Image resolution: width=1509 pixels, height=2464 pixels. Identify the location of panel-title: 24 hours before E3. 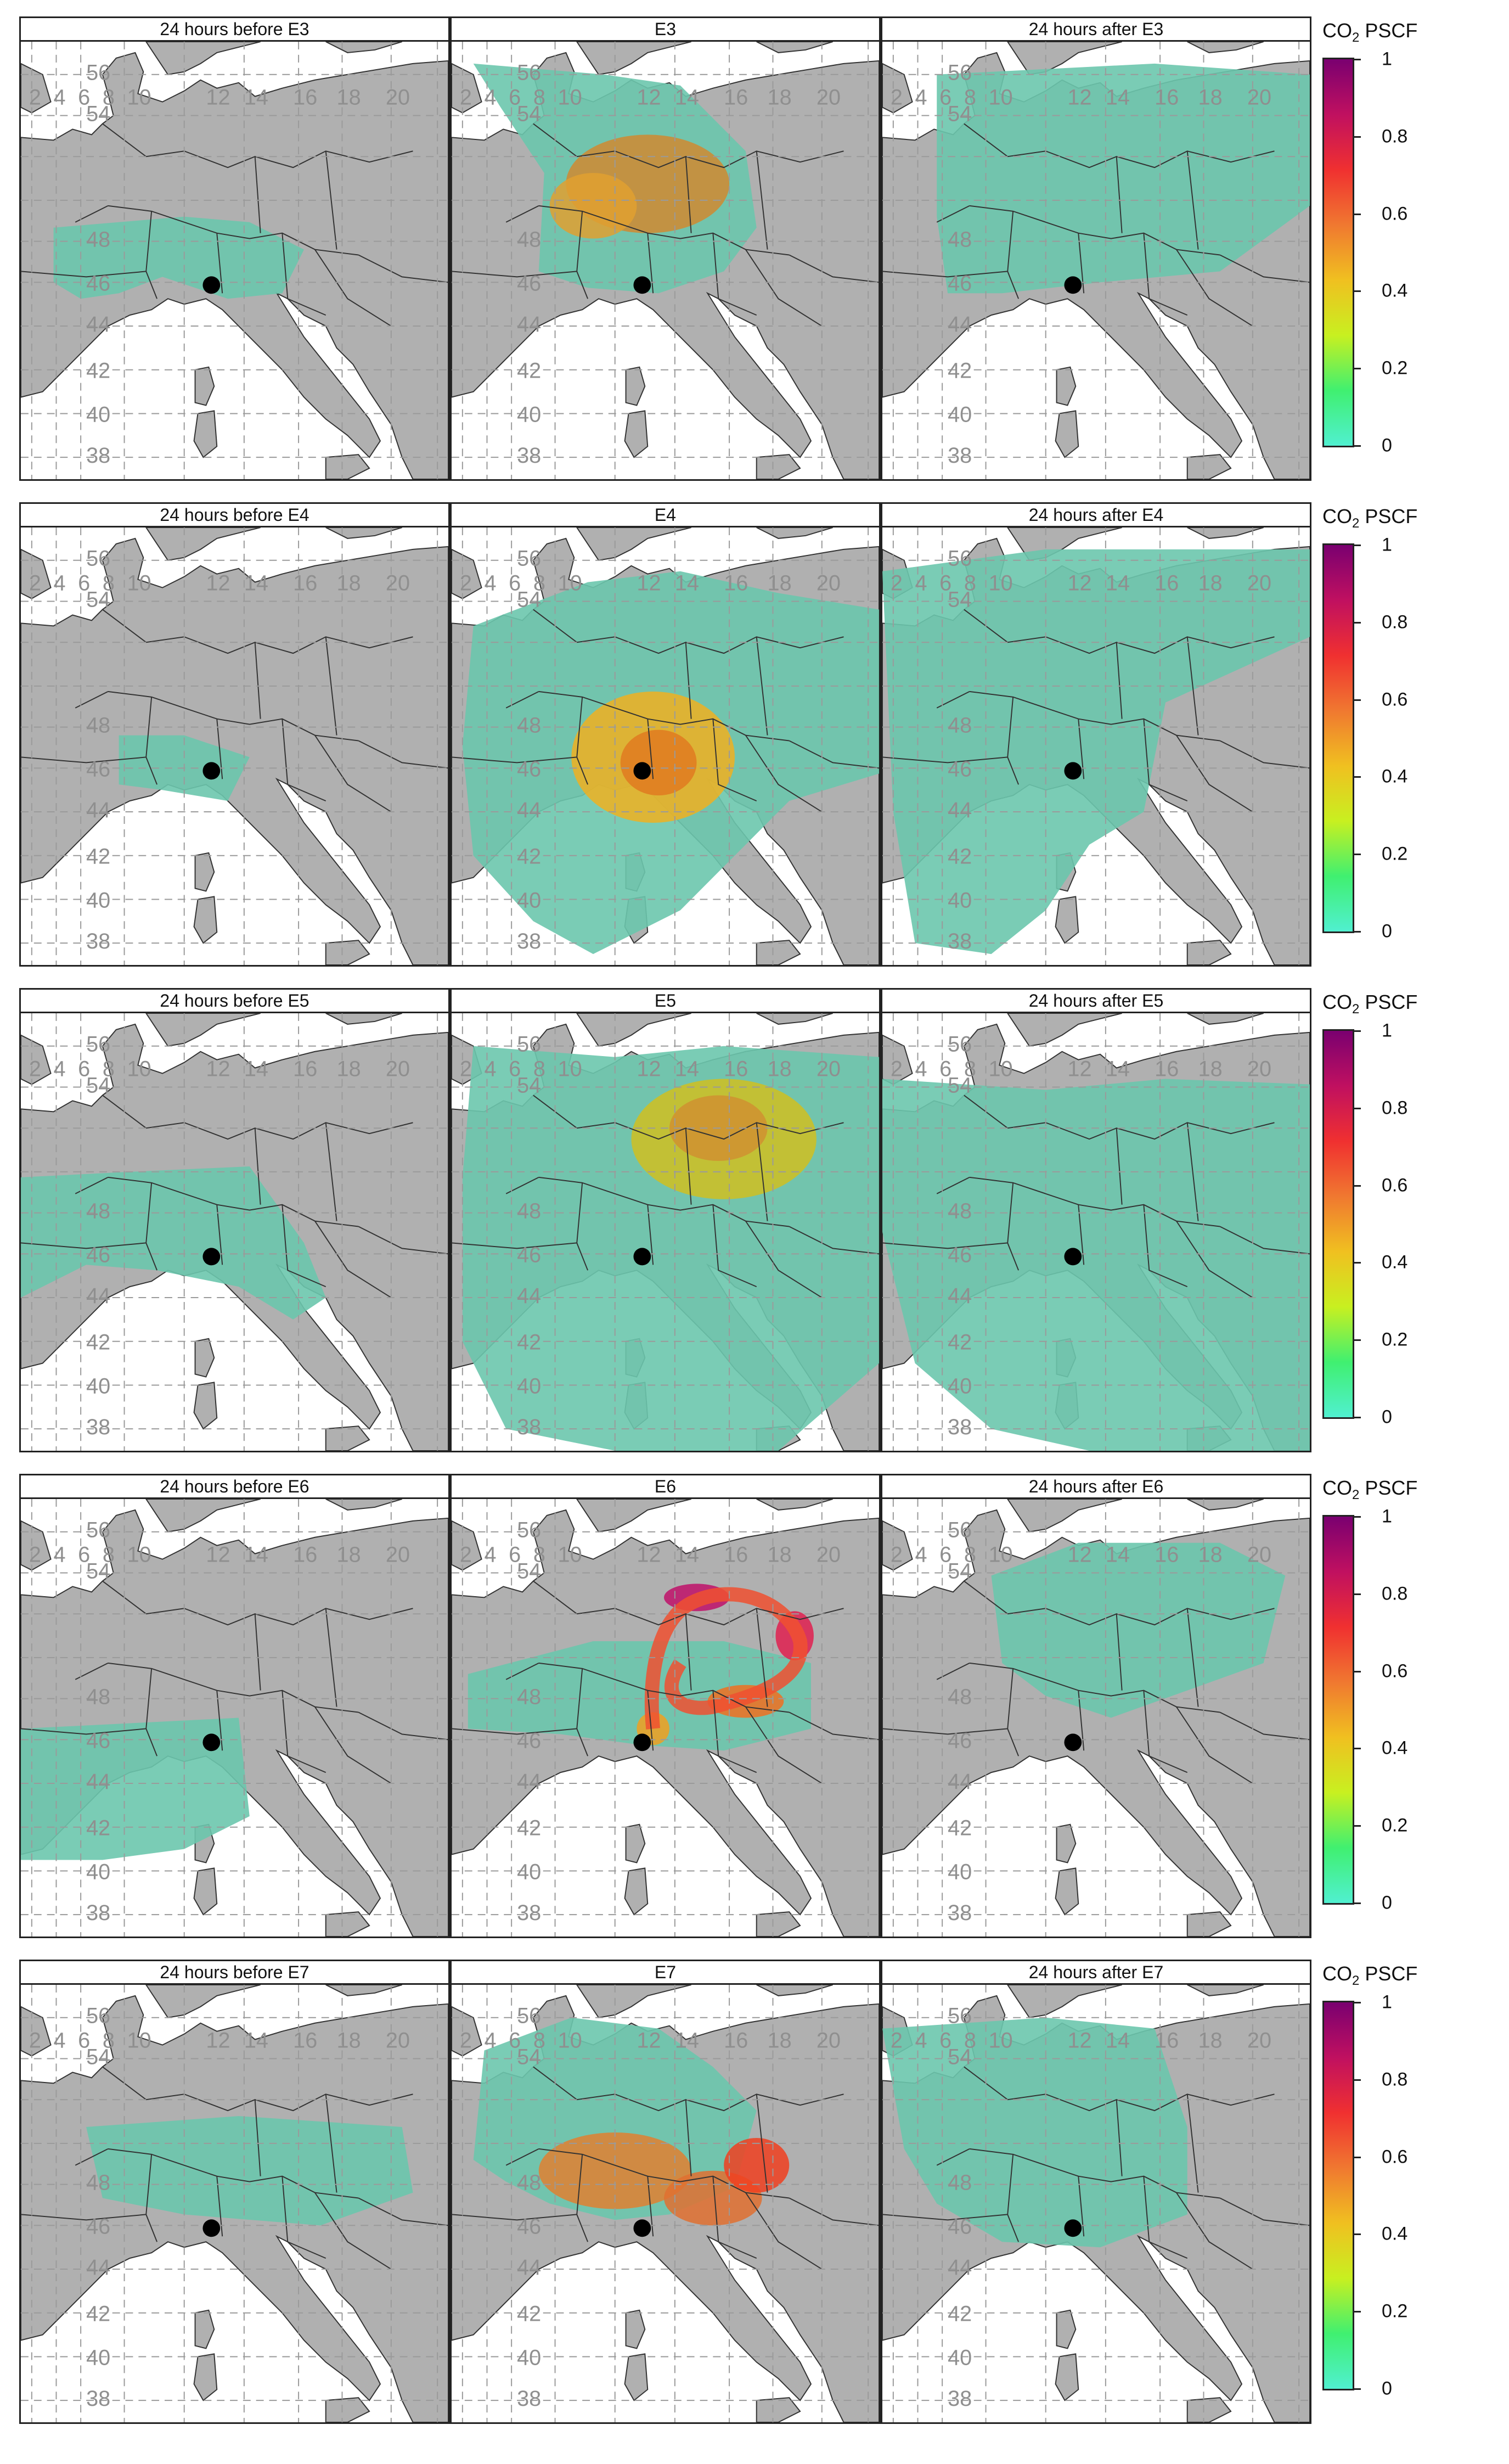
(234, 29).